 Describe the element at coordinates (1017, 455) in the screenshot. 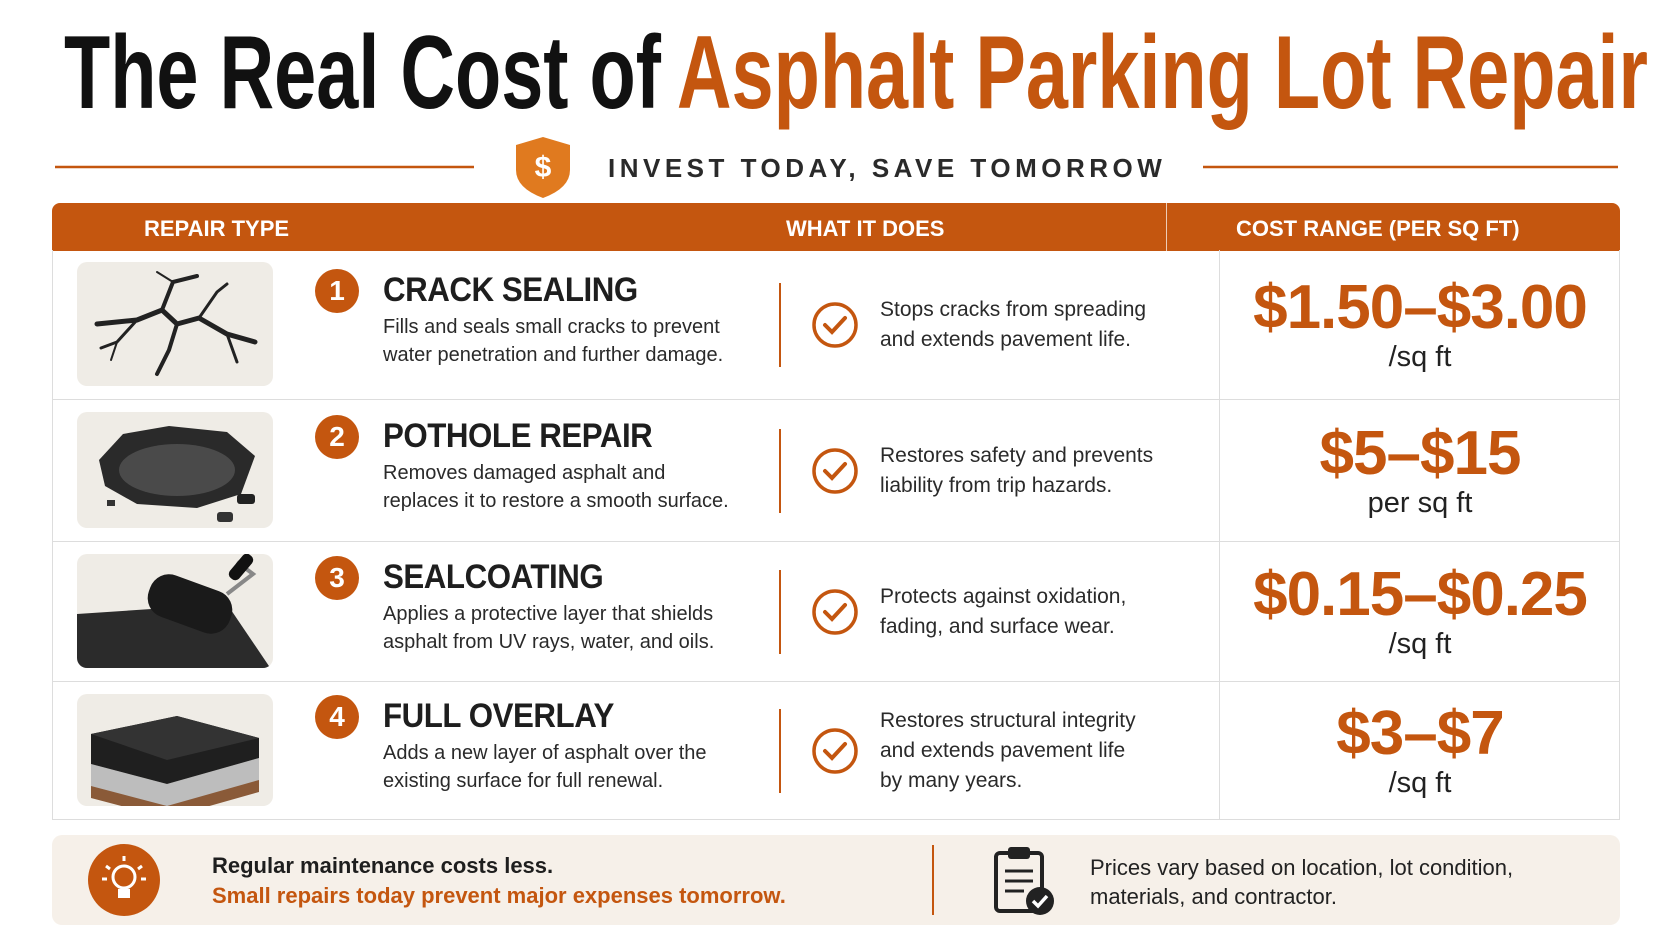

I see `benefit-line: Restores safety and prevents` at that location.